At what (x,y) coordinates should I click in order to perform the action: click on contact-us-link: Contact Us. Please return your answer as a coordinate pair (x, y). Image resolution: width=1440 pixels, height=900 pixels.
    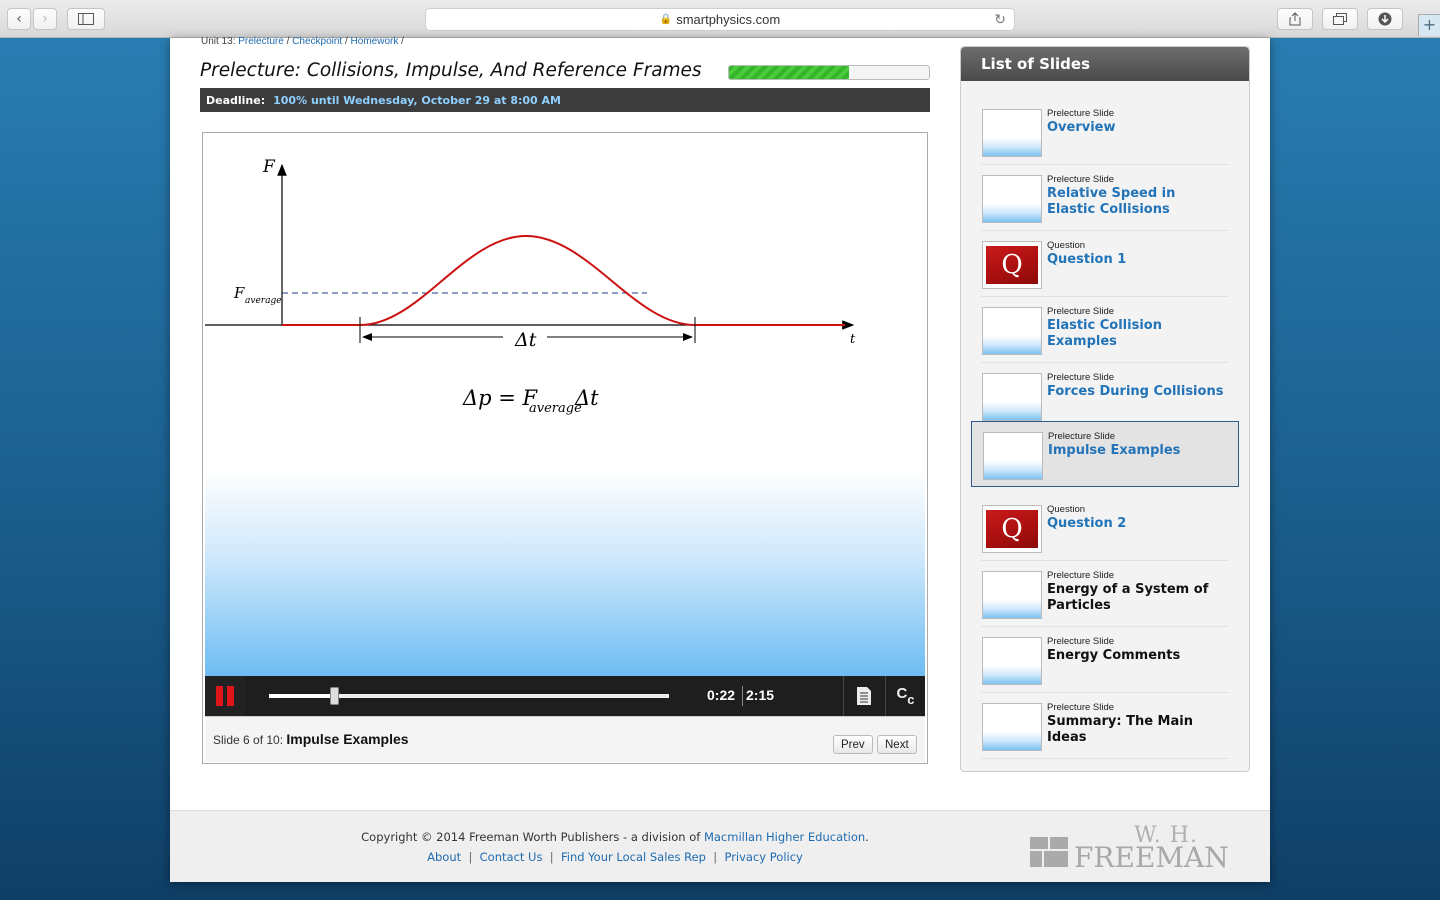
    Looking at the image, I should click on (511, 857).